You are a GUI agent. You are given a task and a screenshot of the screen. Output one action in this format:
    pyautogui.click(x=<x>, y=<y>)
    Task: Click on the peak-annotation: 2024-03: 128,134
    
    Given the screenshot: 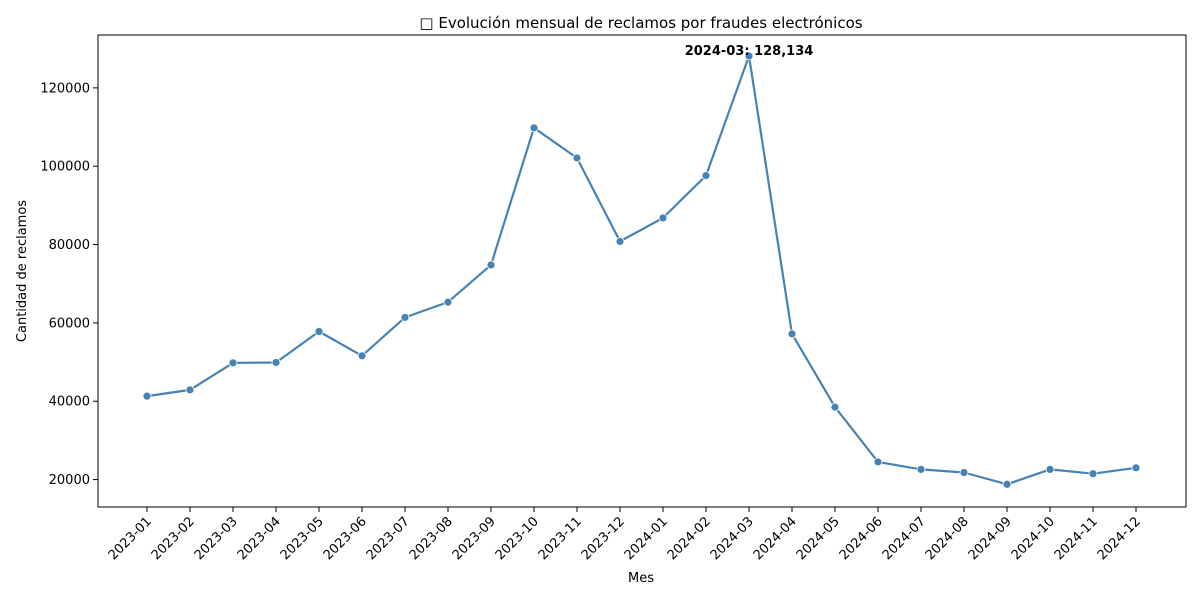 What is the action you would take?
    pyautogui.click(x=749, y=51)
    